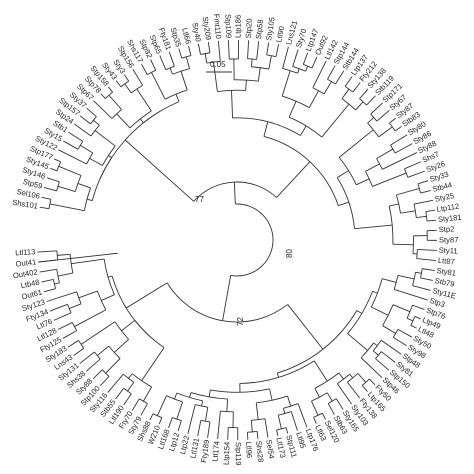  Describe the element at coordinates (207, 28) in the screenshot. I see `leaf-label: Sty209` at that location.